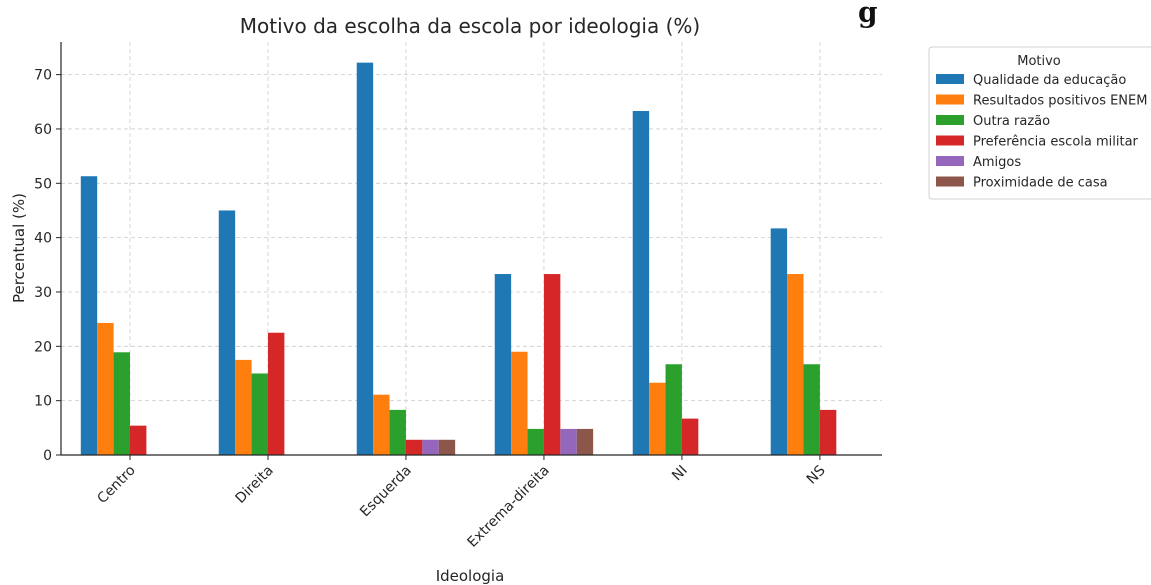 The width and height of the screenshot is (1151, 585). What do you see at coordinates (816, 474) in the screenshot?
I see `x-tick-label: NS` at bounding box center [816, 474].